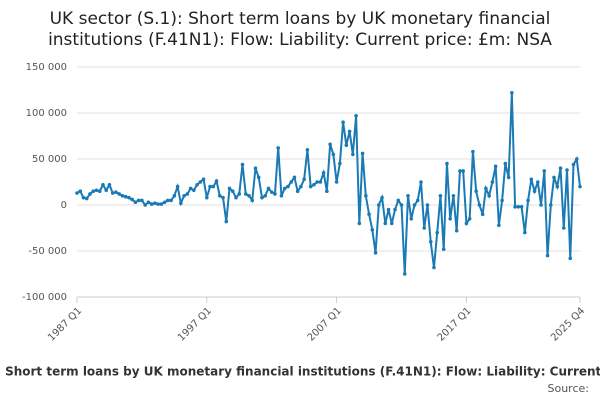  What do you see at coordinates (325, 324) in the screenshot?
I see `x-tick-label: 2007 Q1` at bounding box center [325, 324].